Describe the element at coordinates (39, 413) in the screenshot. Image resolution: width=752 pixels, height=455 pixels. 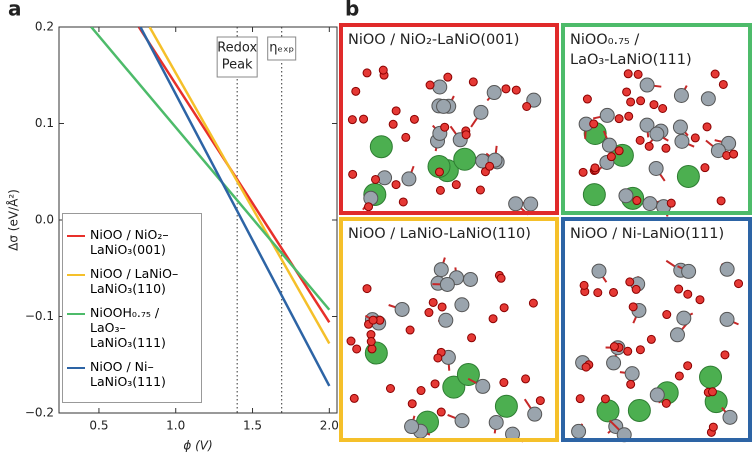
I see `y-tick-label: −0.2` at that location.